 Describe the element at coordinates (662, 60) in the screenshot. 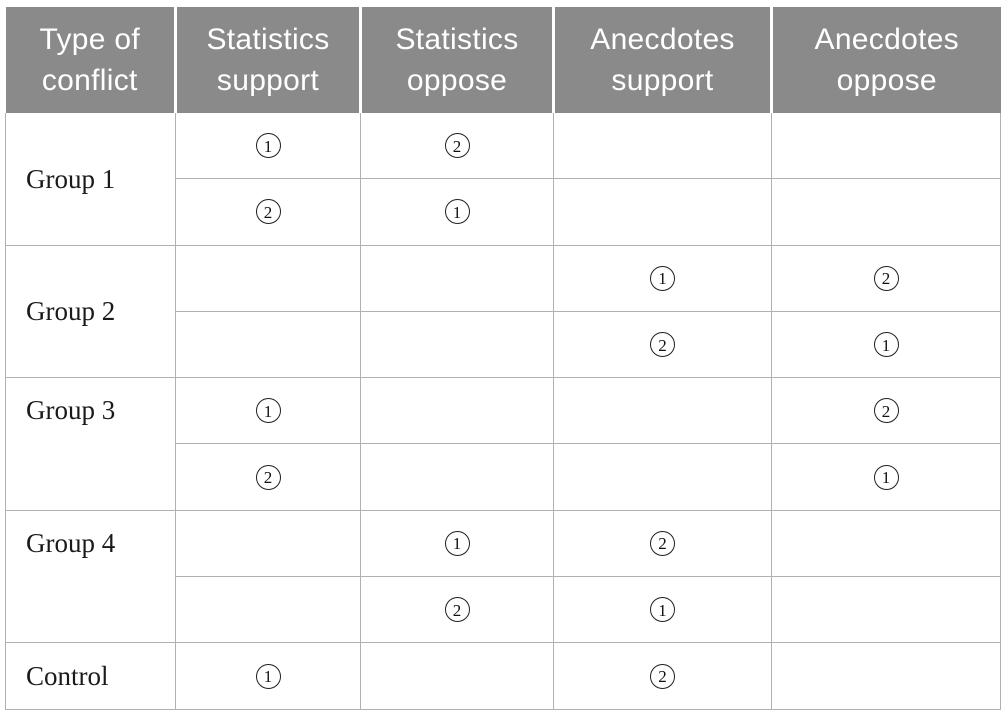

I see `header-anecdotes-support: Anecdotes support` at that location.